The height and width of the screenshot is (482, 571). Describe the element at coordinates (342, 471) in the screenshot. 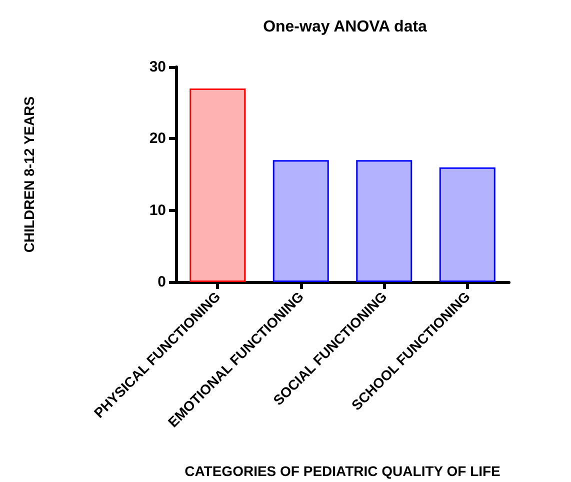

I see `x-axis-title: CATEGORIES OF PEDIATRIC QUALITY OF LIFE` at that location.